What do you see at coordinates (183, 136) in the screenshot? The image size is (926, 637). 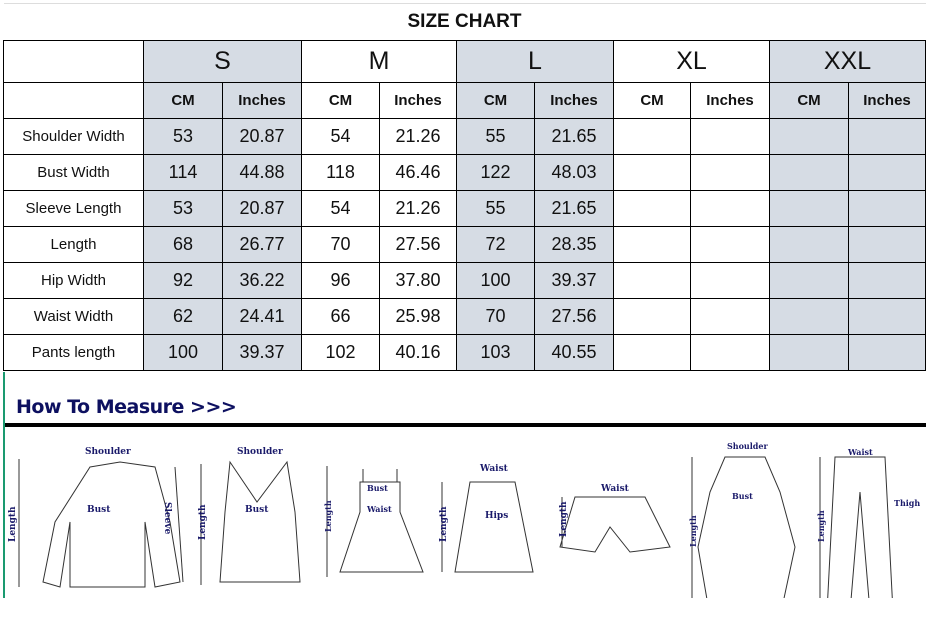 I see `value-cell: 53` at bounding box center [183, 136].